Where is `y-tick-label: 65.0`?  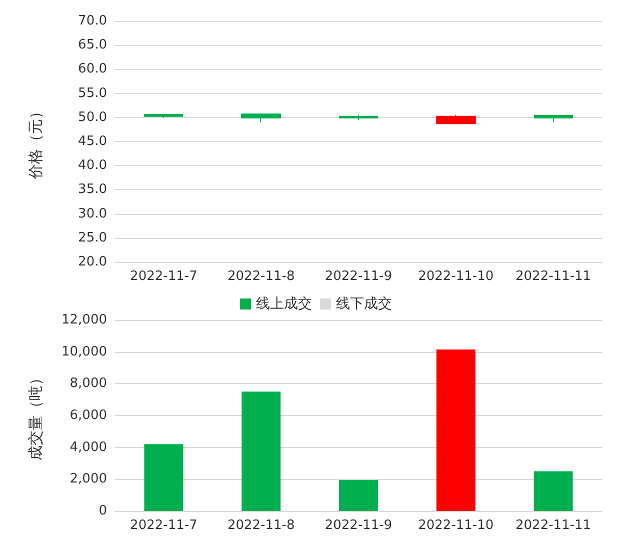
y-tick-label: 65.0 is located at coordinates (92, 45).